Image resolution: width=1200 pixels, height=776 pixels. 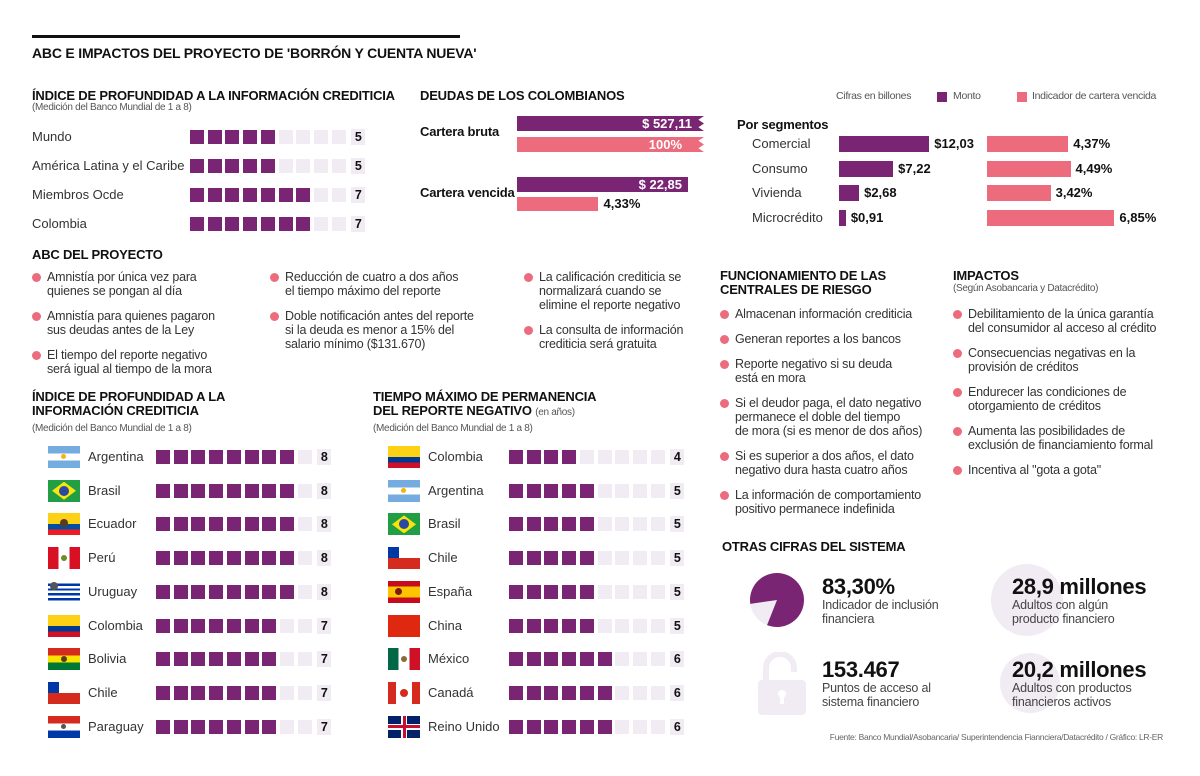 I want to click on abc-item: Doble notificación antes del reporte, so click(x=379, y=316).